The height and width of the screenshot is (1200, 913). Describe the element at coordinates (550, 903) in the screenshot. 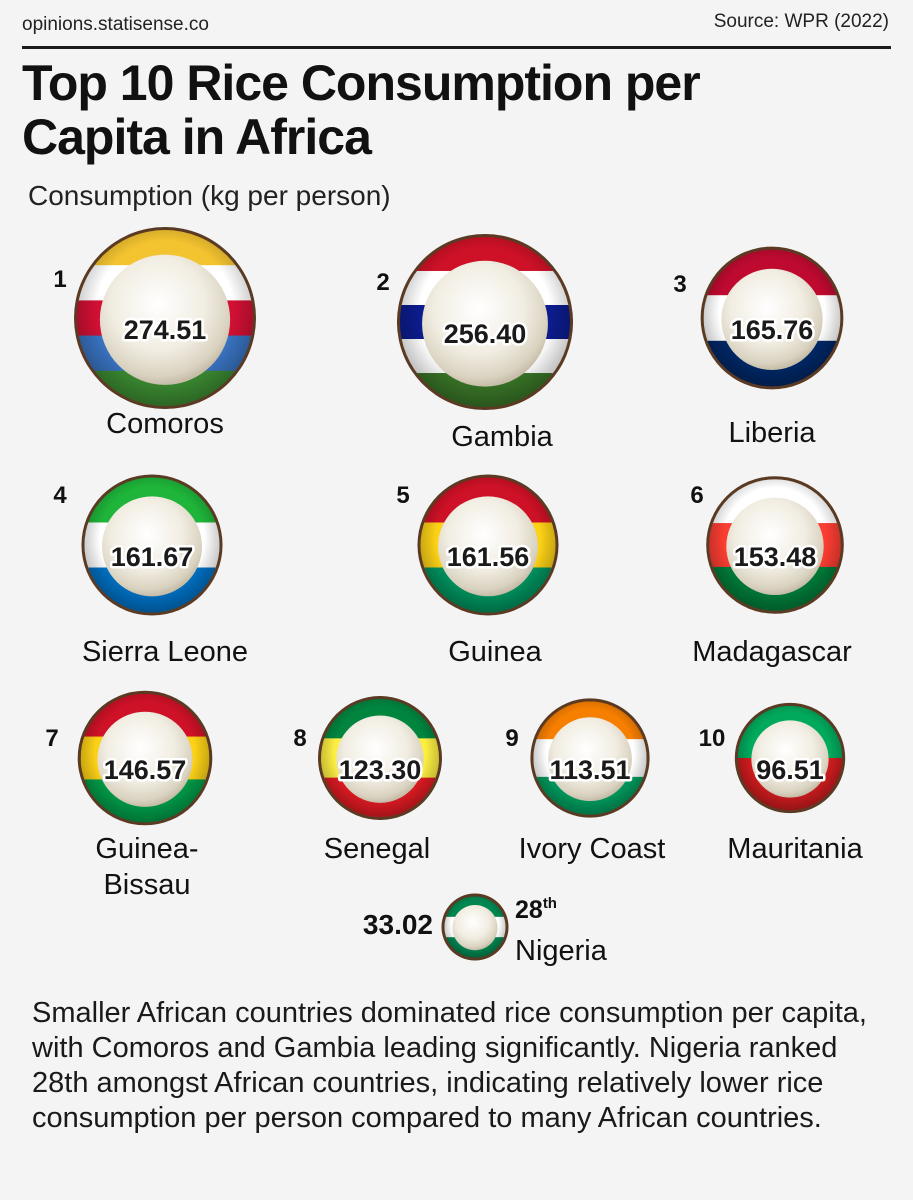

I see `rank-suffix: th` at that location.